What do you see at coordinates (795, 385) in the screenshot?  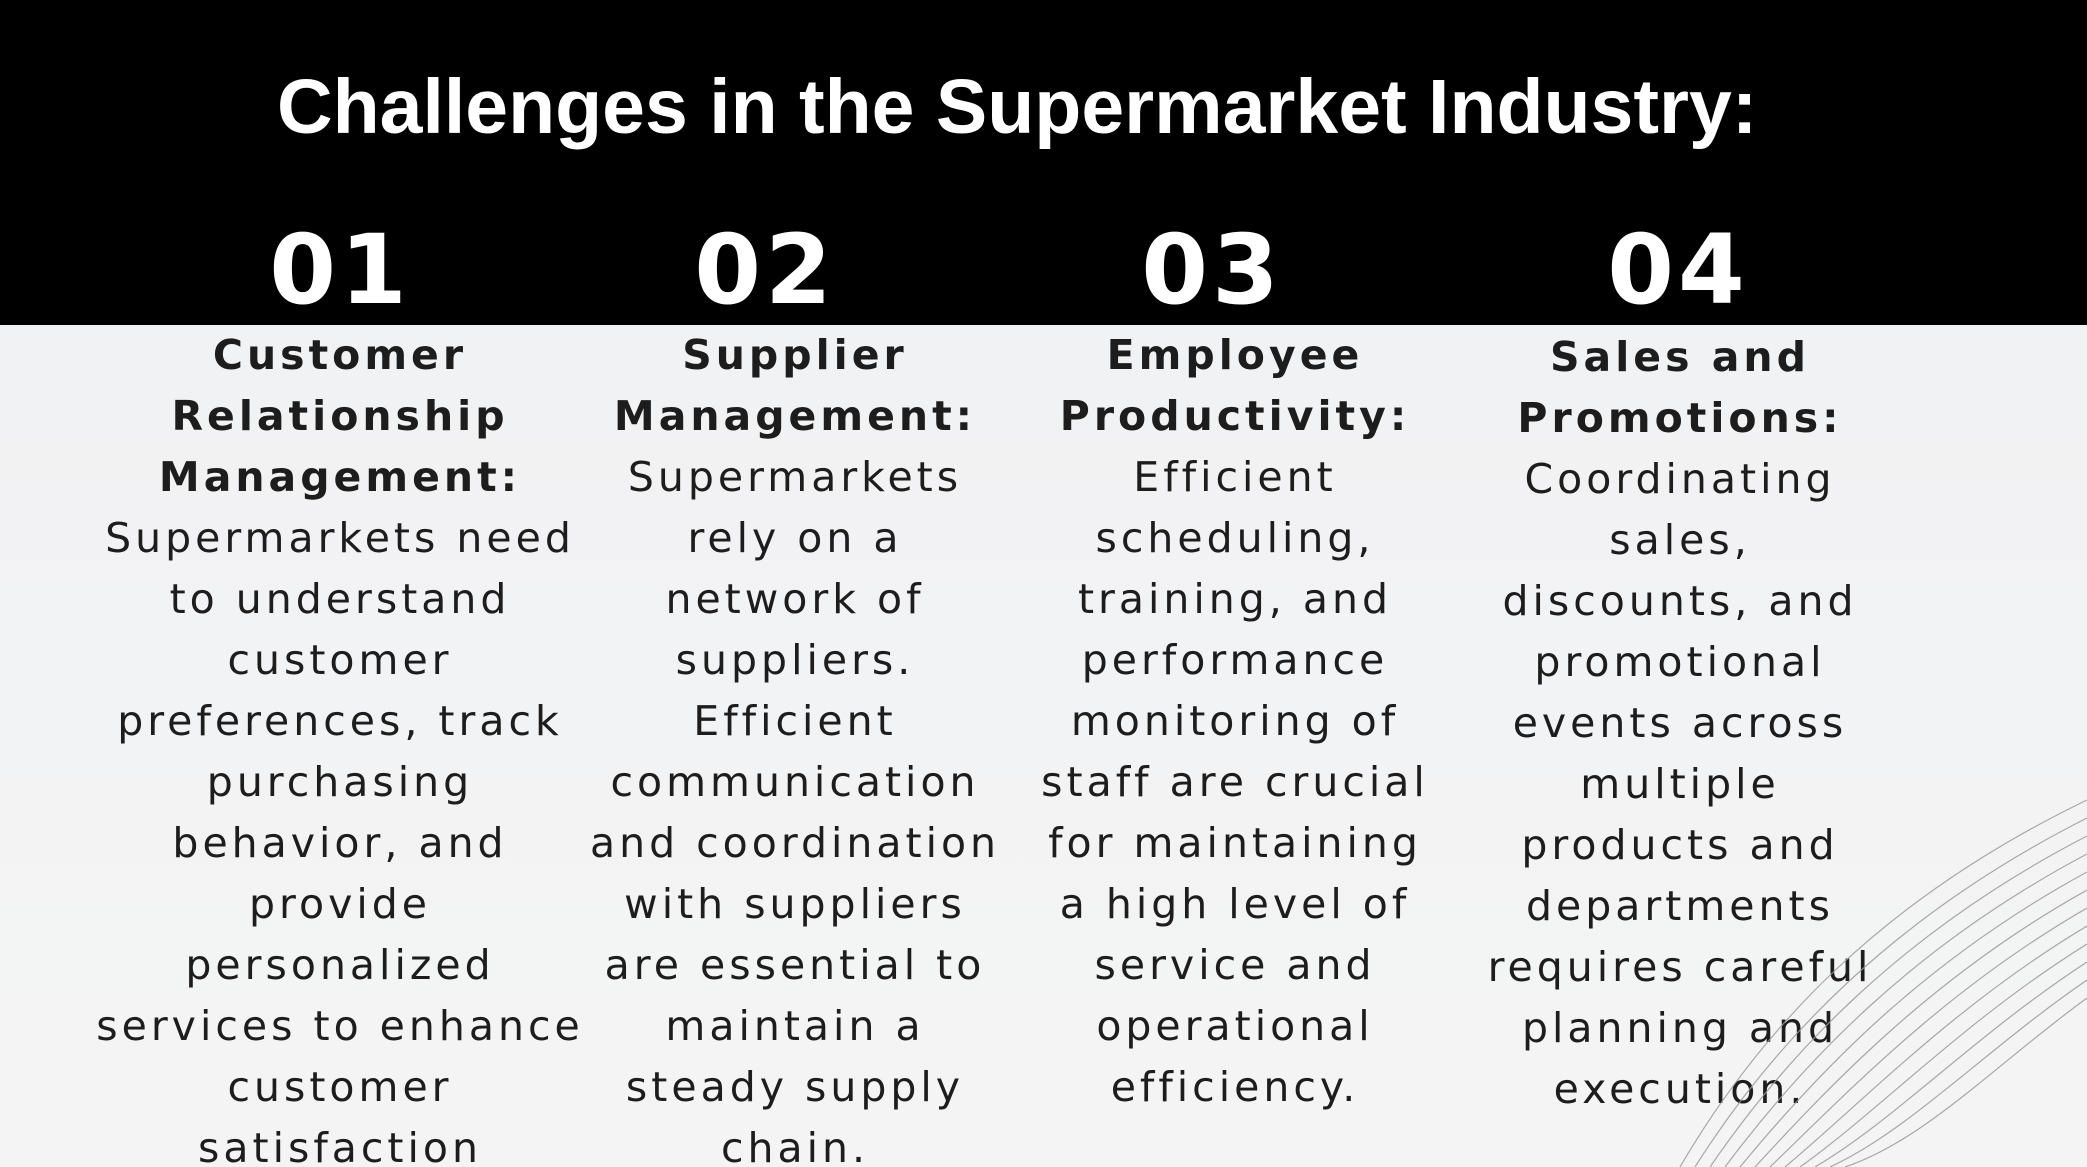 I see `challenge-heading-2: Supplier Management:` at bounding box center [795, 385].